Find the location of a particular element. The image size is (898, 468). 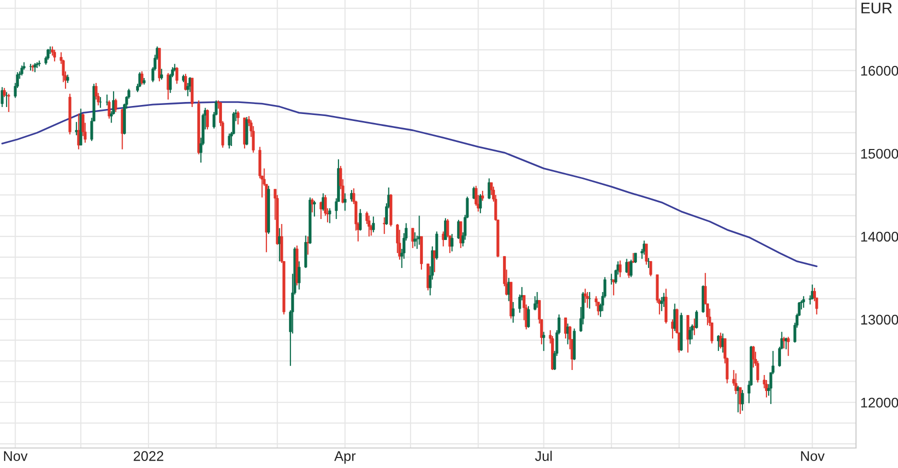

y-tick-label: 14000 is located at coordinates (879, 237).